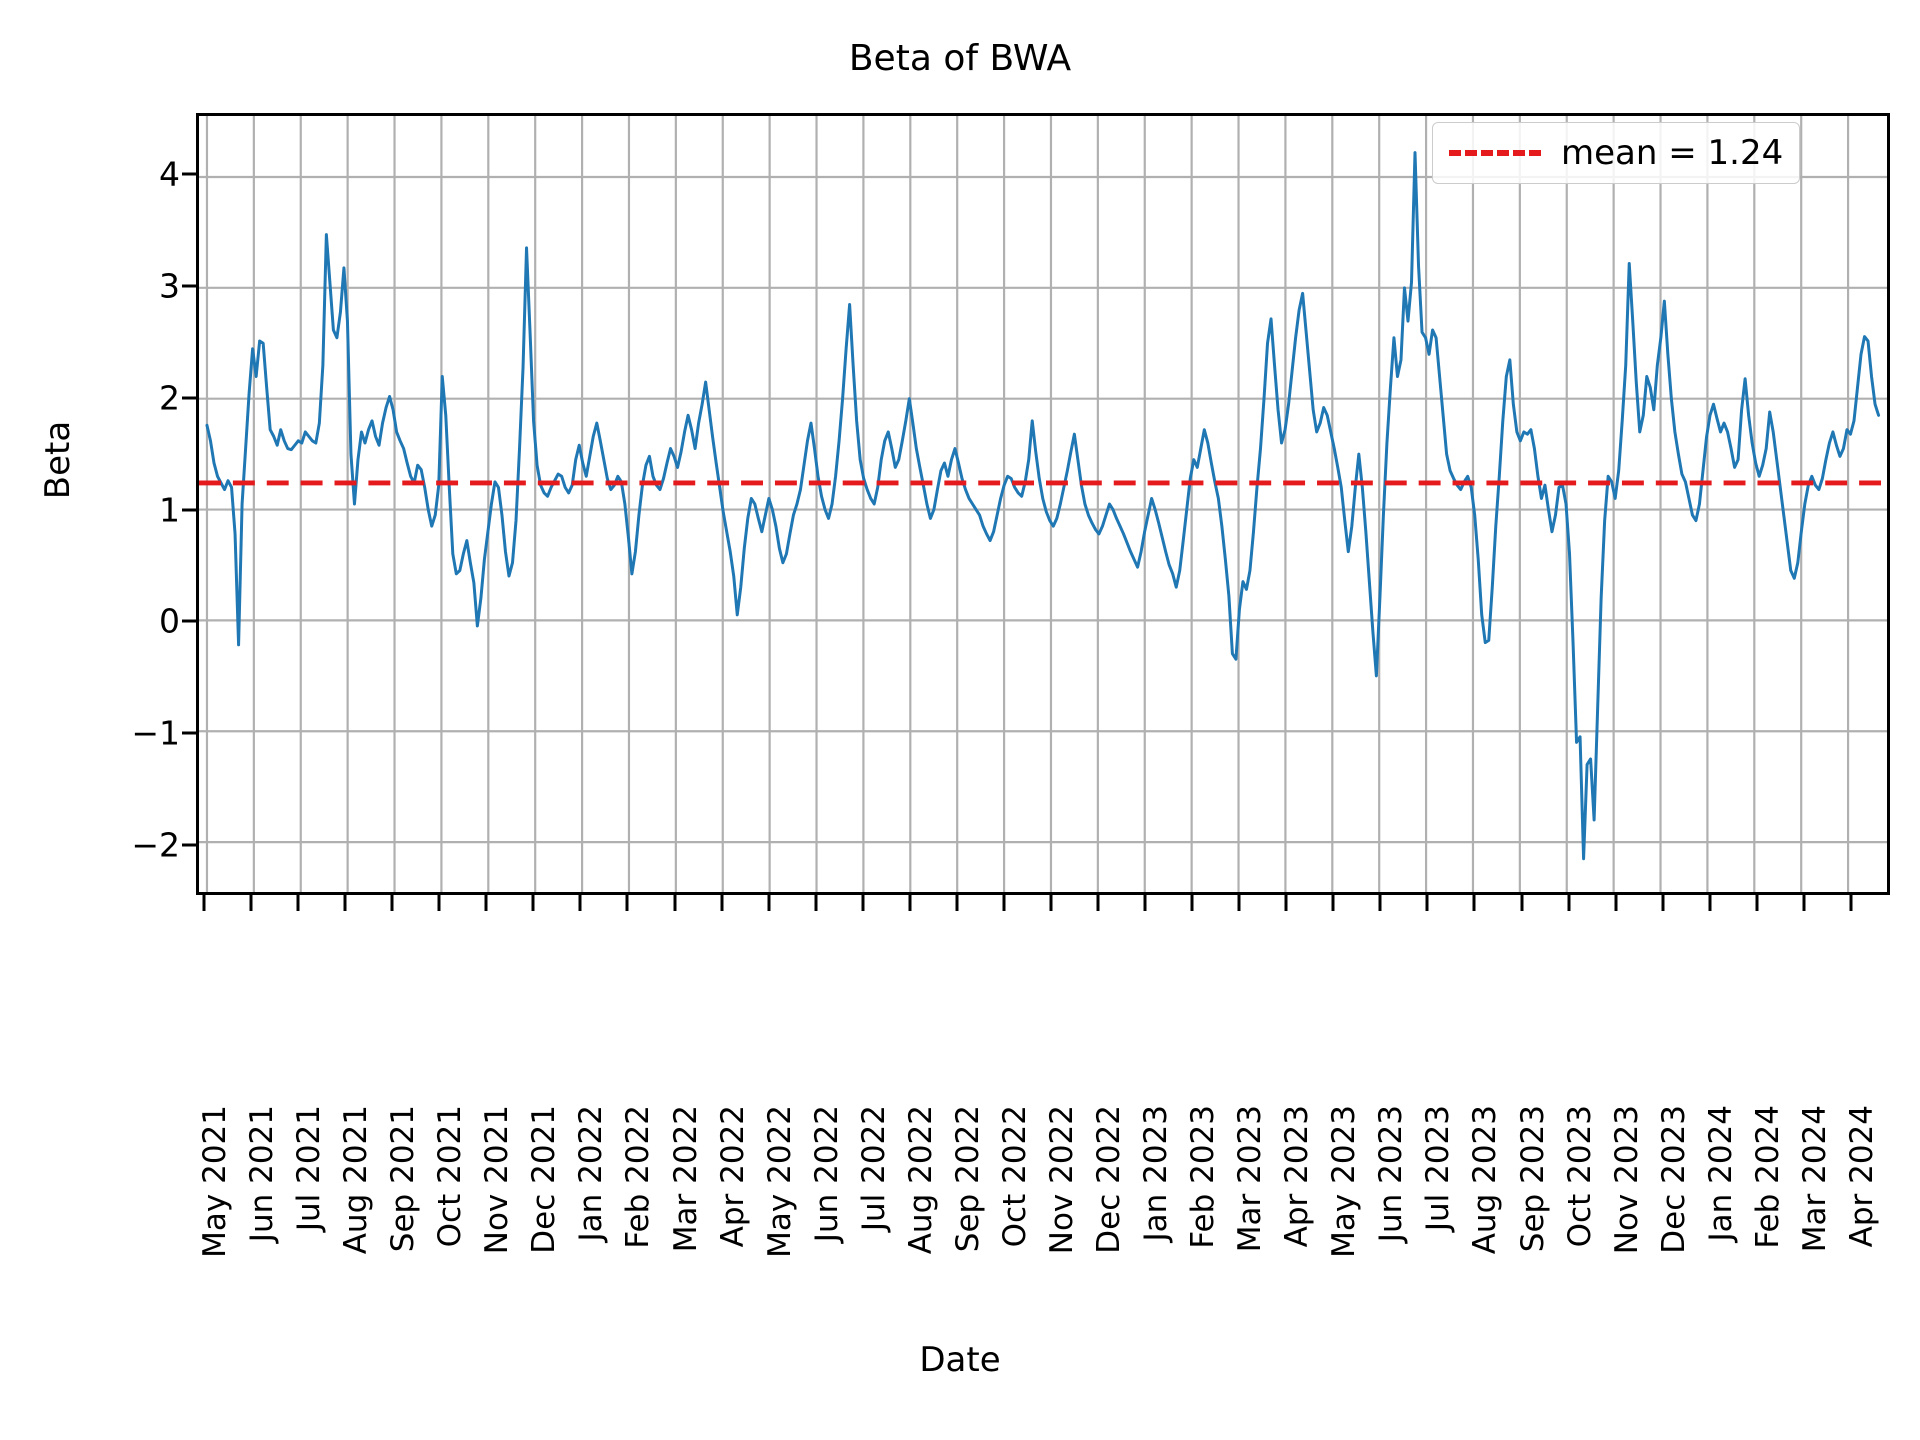 This screenshot has height=1440, width=1920. What do you see at coordinates (544, 1179) in the screenshot?
I see `x-axis-tick-label: Dec 2021` at bounding box center [544, 1179].